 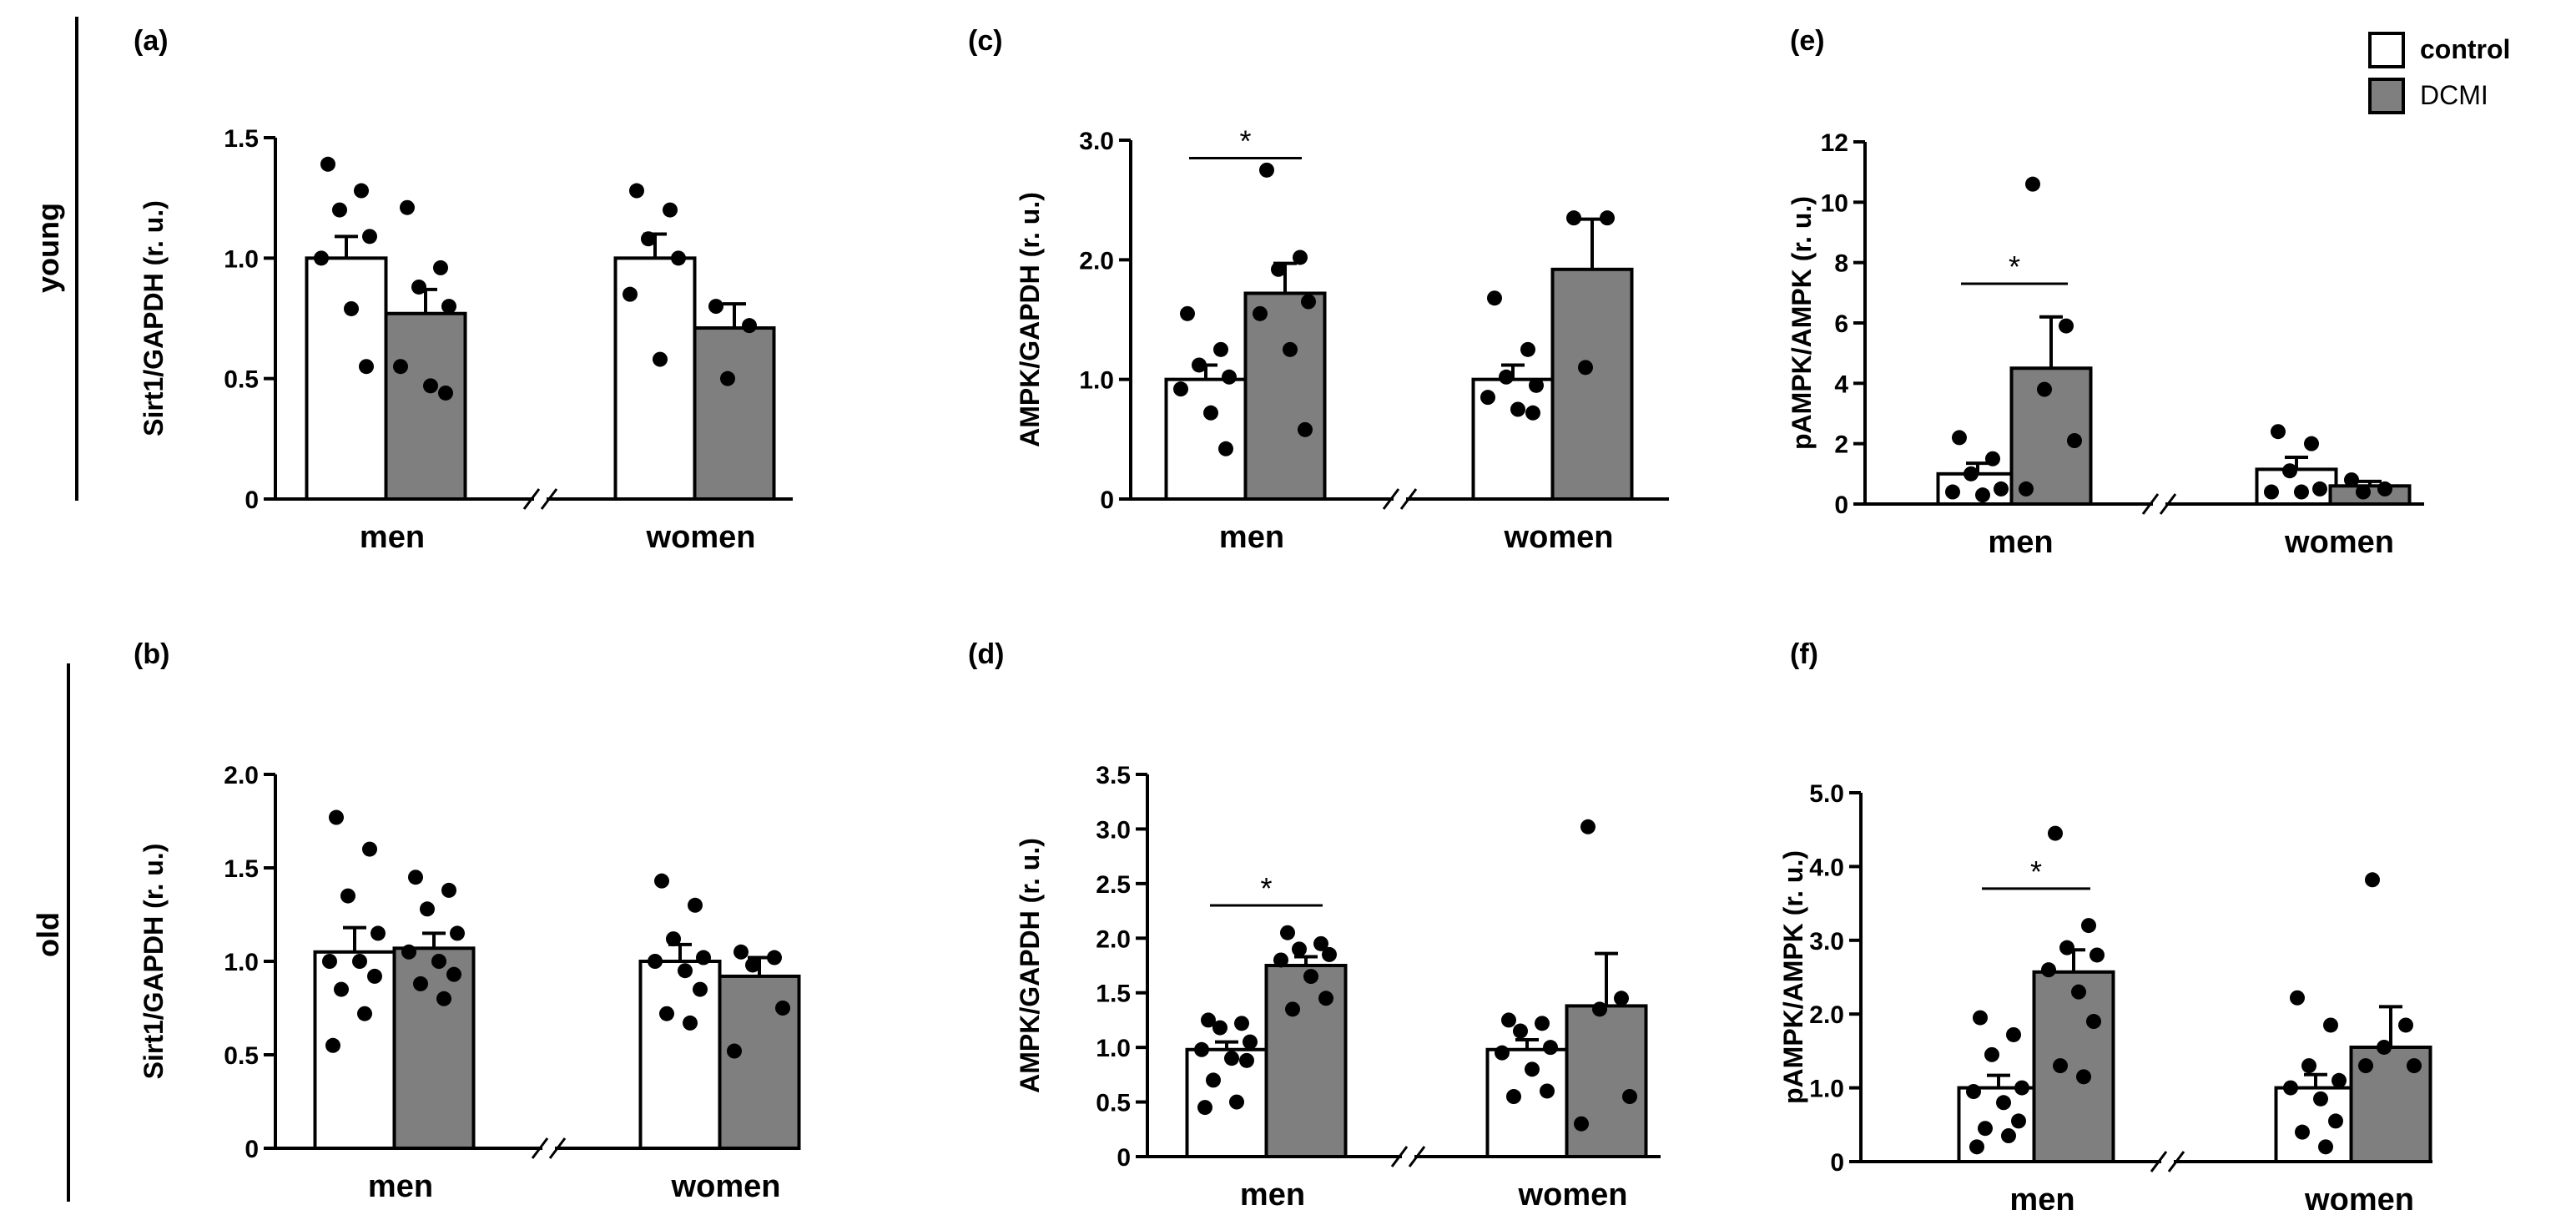 I want to click on y-tick-label-d: 2.0, so click(x=1113, y=939).